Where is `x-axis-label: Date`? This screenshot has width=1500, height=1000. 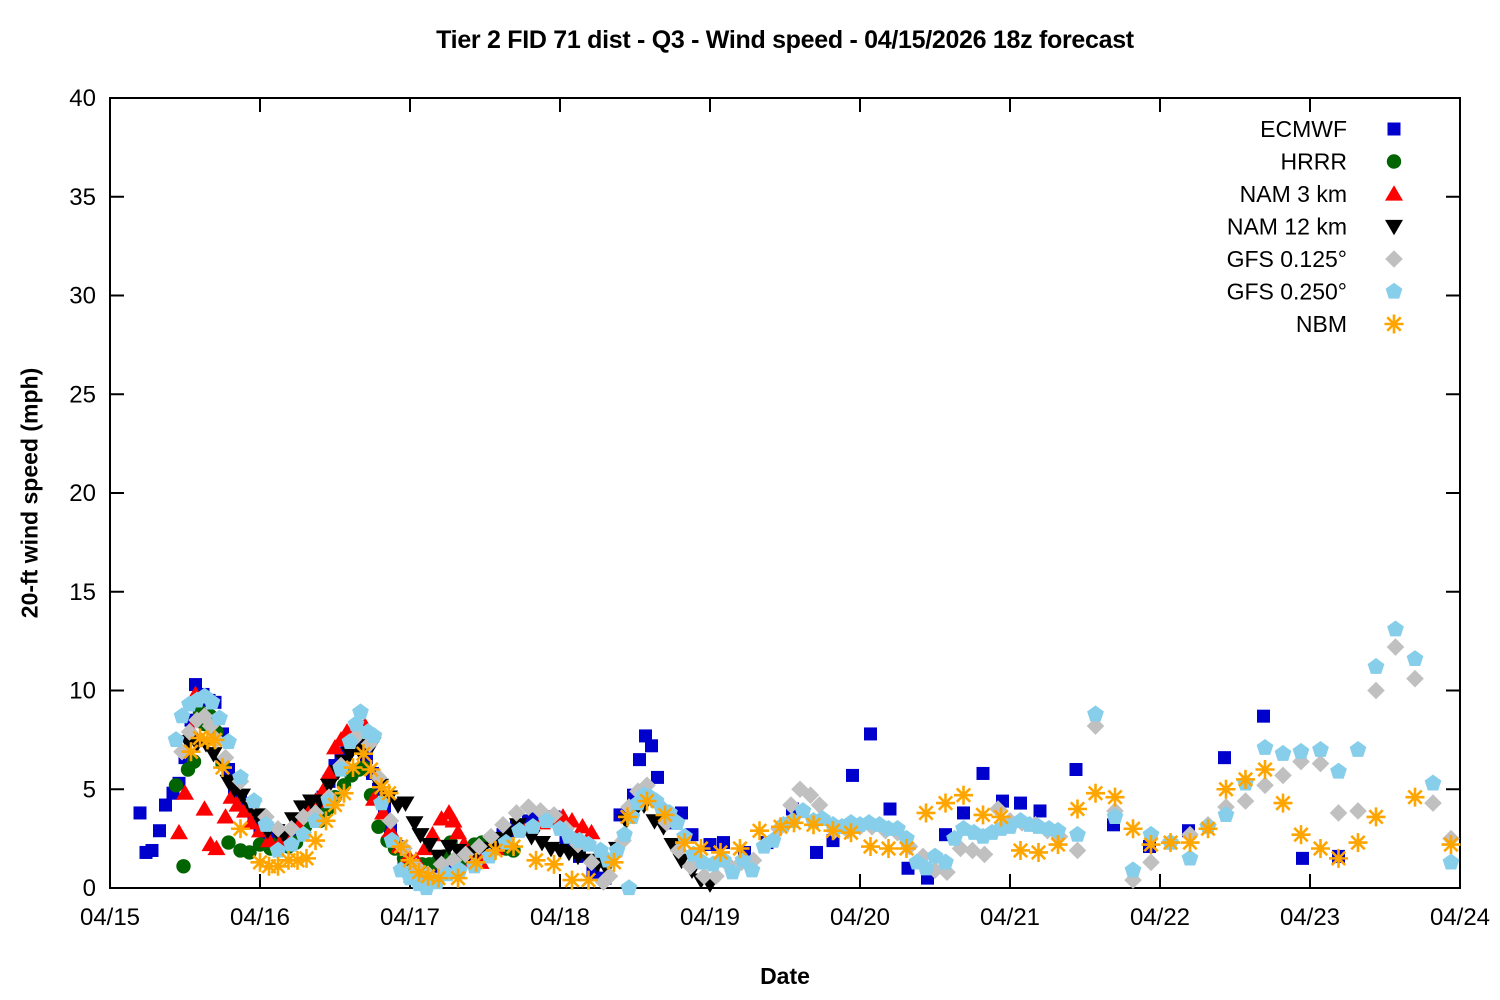 x-axis-label: Date is located at coordinates (785, 976).